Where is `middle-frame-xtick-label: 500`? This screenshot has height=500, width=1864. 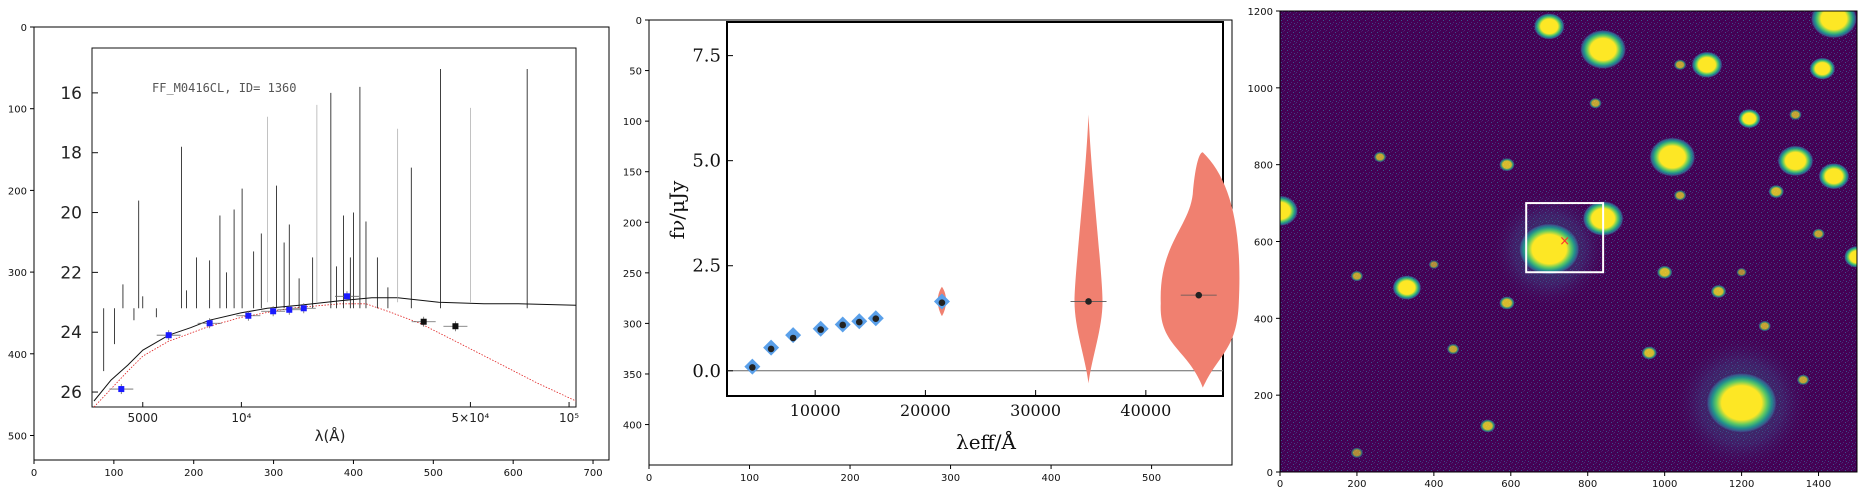 middle-frame-xtick-label: 500 is located at coordinates (1151, 478).